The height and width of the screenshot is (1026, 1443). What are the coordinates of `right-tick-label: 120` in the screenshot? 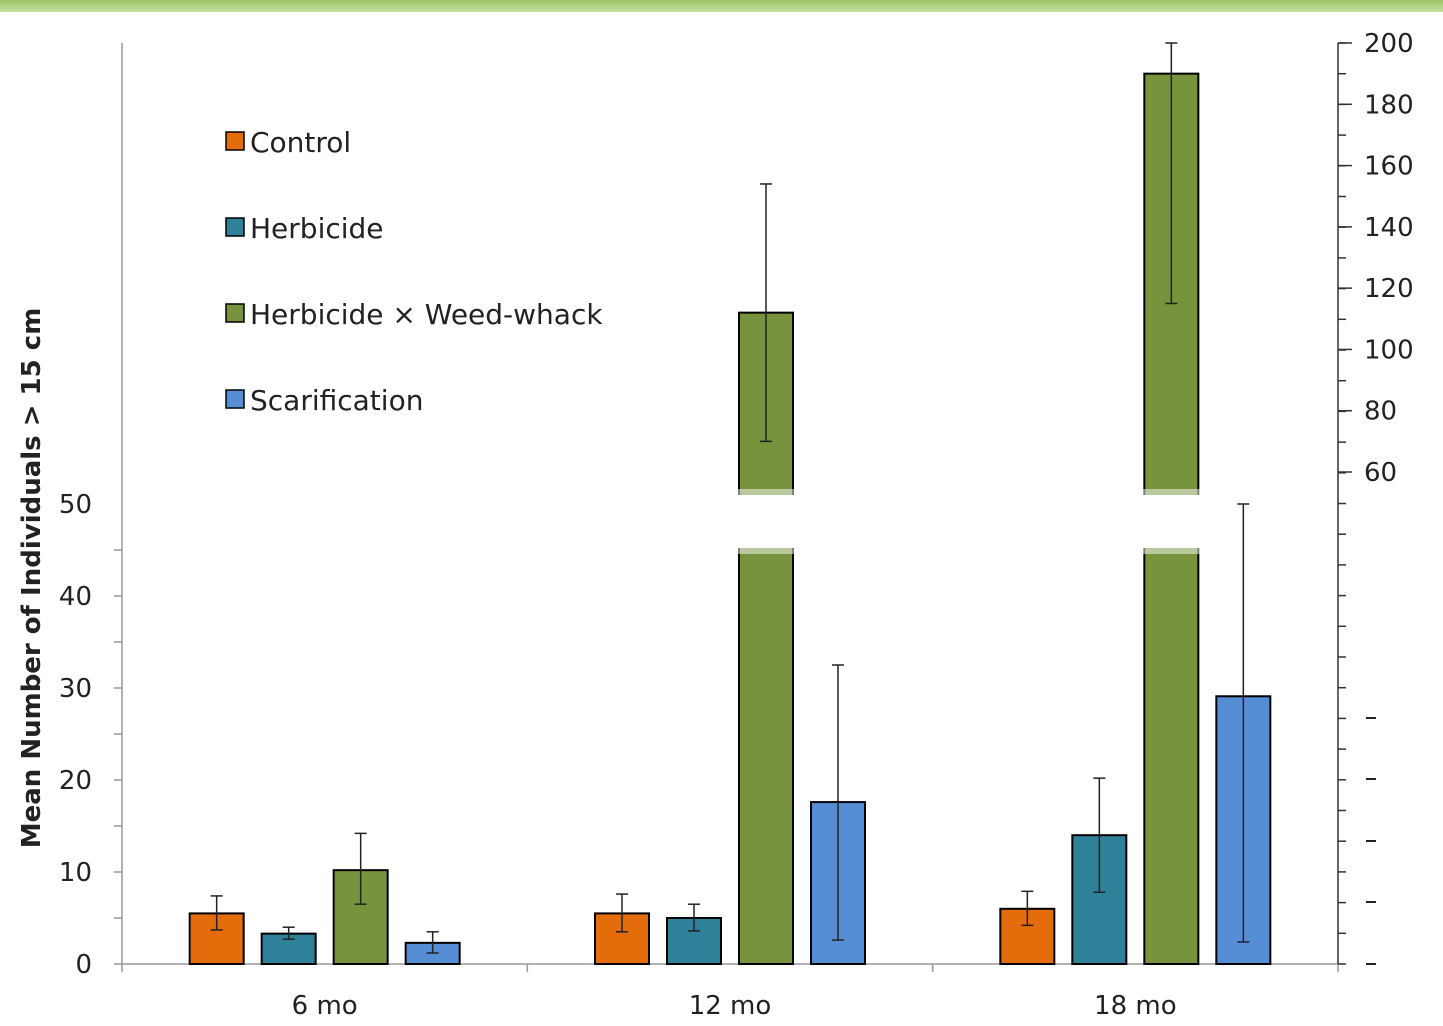 It's located at (1389, 289).